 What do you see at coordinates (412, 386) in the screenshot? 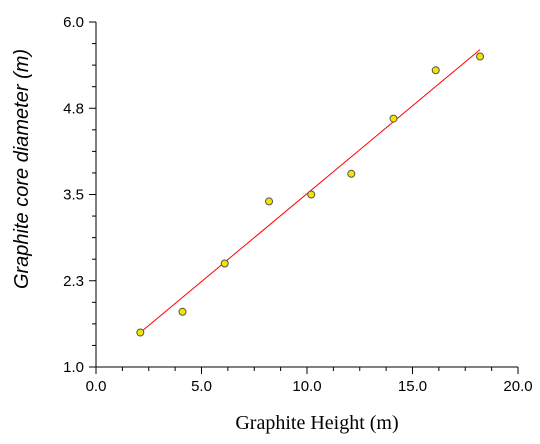
I see `x-tick-label: 15.0` at bounding box center [412, 386].